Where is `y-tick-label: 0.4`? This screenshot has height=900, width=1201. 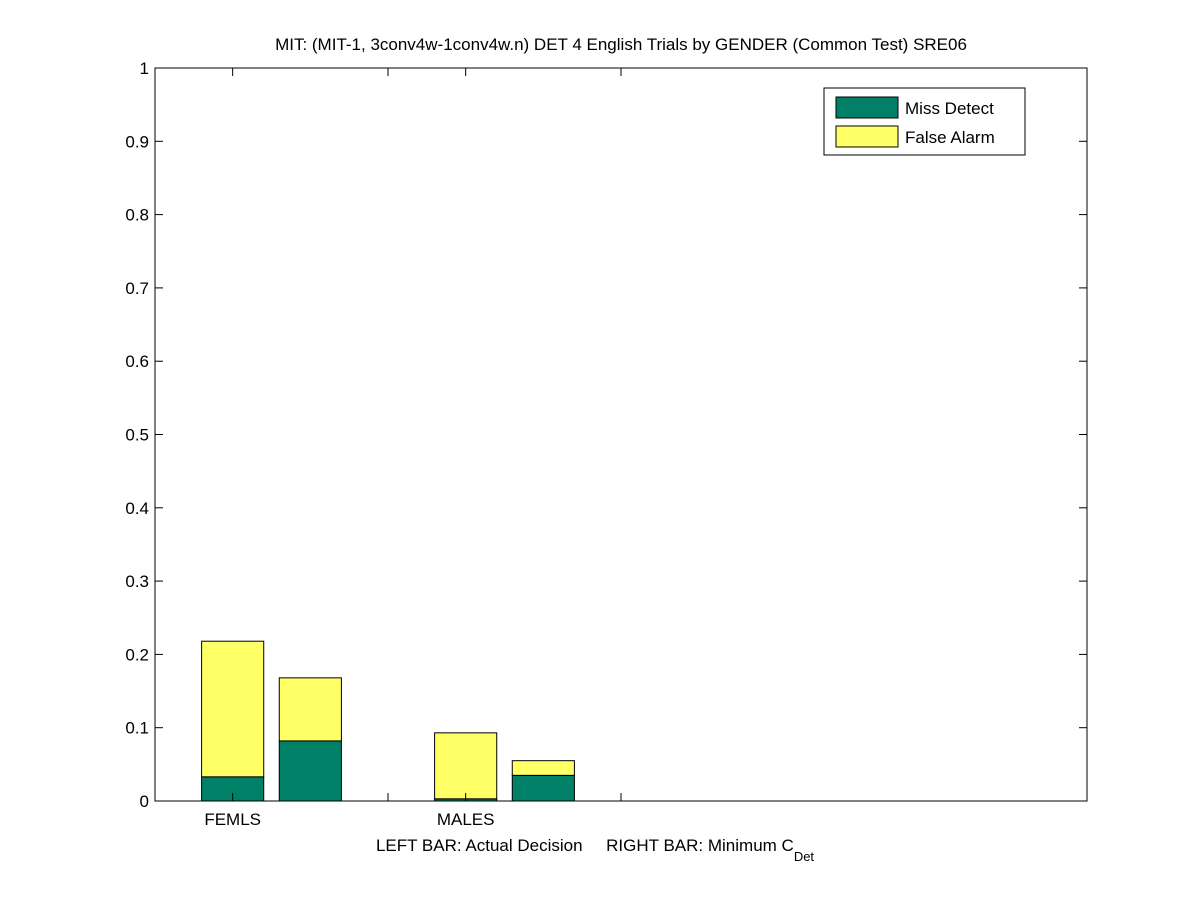 y-tick-label: 0.4 is located at coordinates (137, 508).